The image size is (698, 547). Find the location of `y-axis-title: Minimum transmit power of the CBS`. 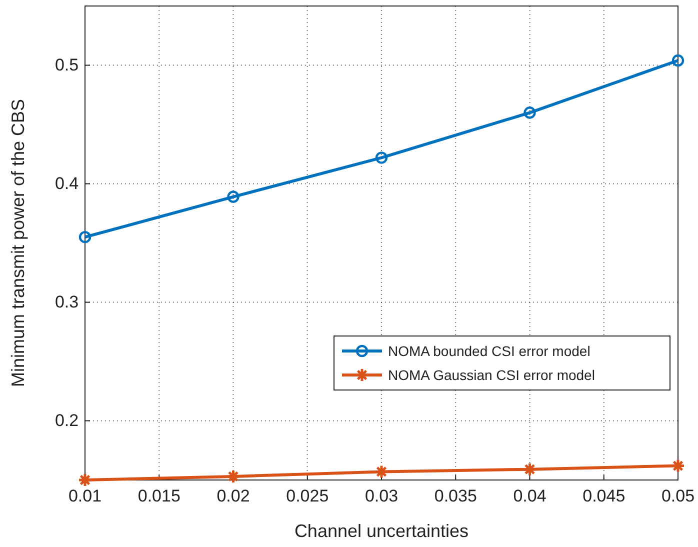

y-axis-title: Minimum transmit power of the CBS is located at coordinates (18, 243).